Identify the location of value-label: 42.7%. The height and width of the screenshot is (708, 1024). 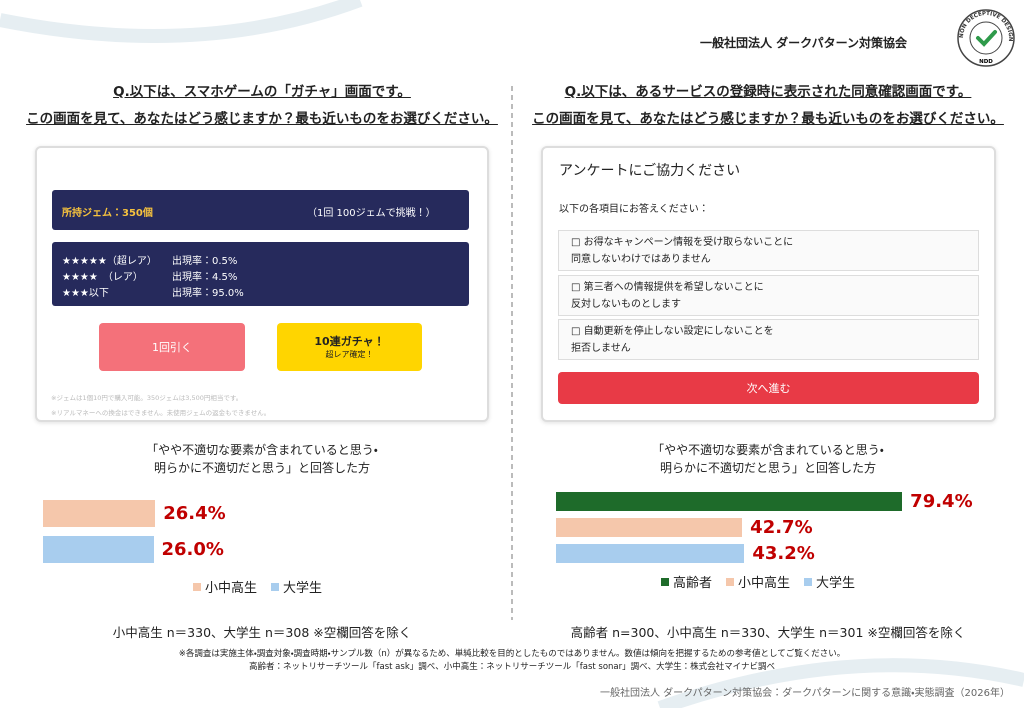
(781, 527).